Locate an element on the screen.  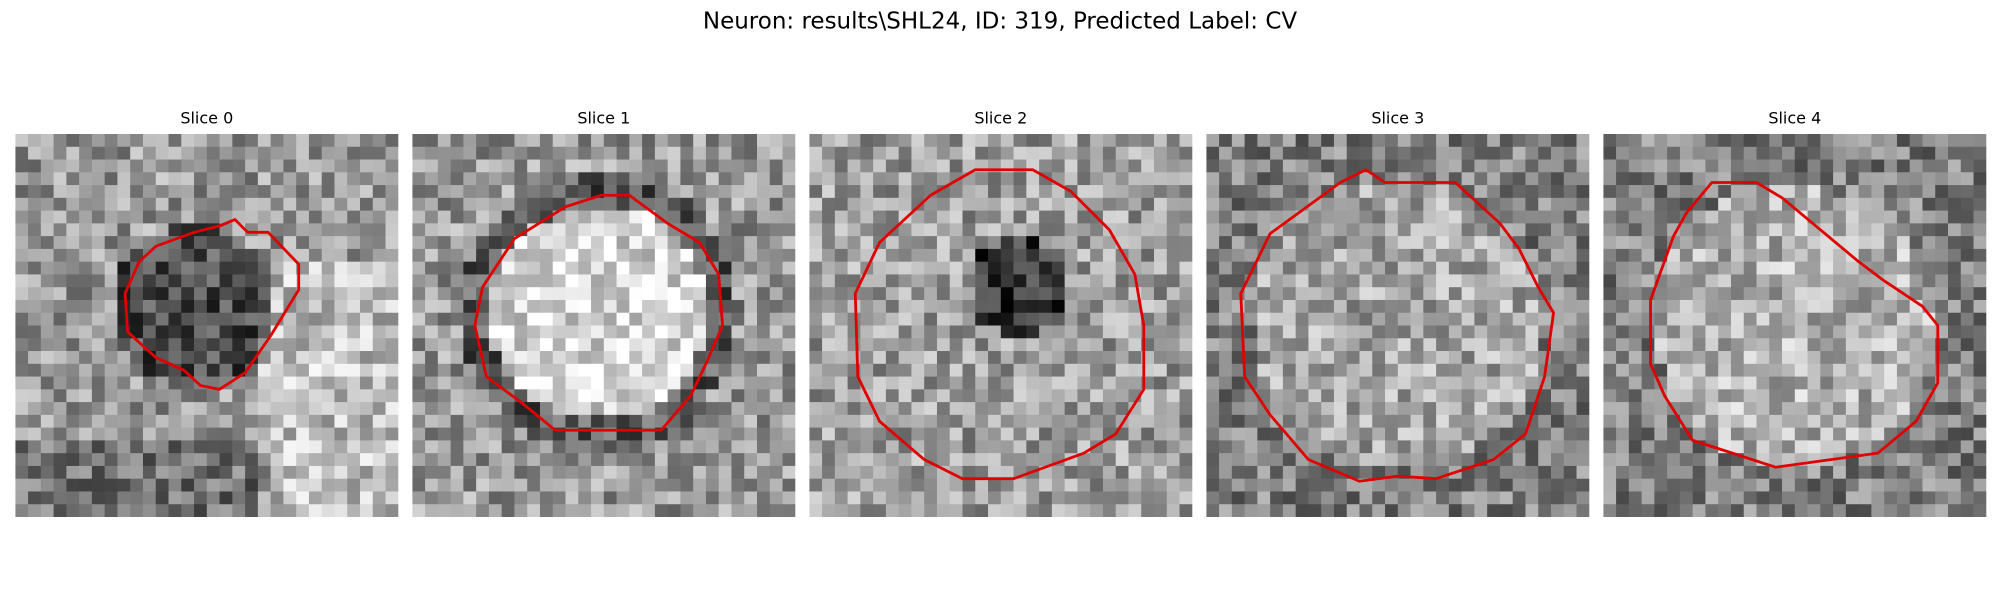
panel-title: Slice 2 is located at coordinates (1000, 118).